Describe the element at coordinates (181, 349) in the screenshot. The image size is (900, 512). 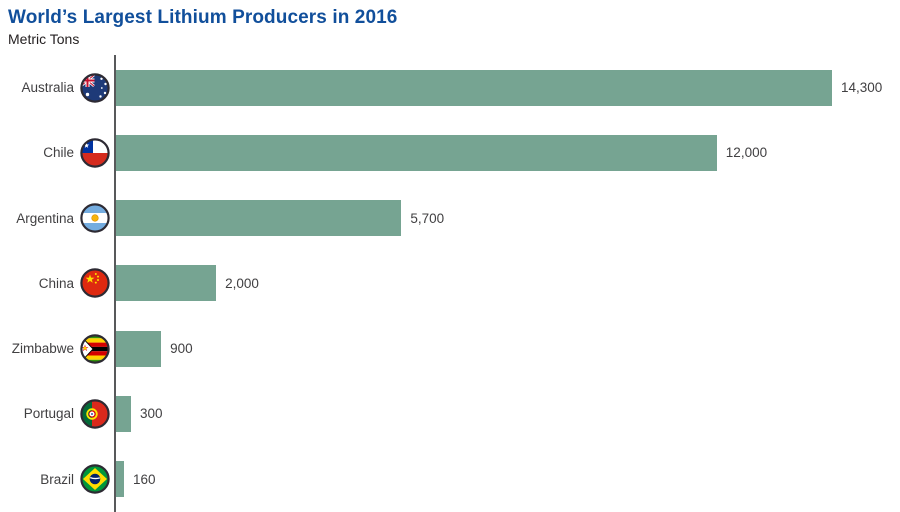
I see `value-label: 900` at that location.